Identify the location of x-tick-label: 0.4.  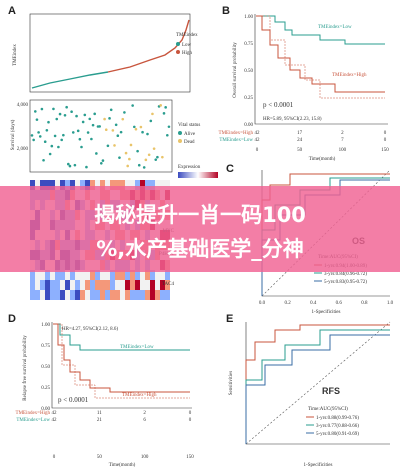
(313, 303).